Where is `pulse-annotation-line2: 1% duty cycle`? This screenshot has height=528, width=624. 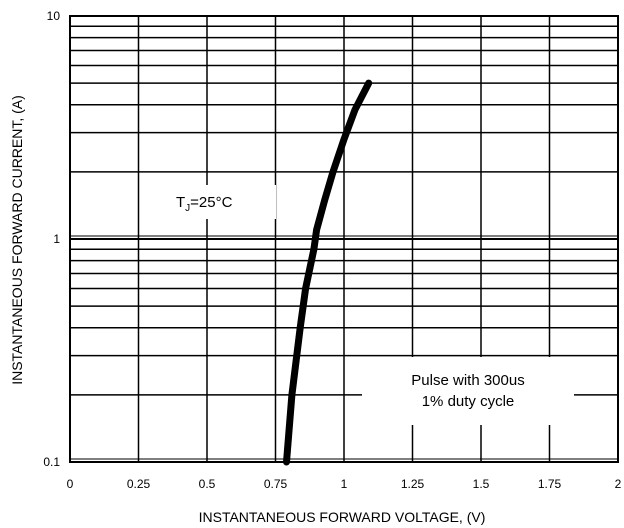 pulse-annotation-line2: 1% duty cycle is located at coordinates (468, 401).